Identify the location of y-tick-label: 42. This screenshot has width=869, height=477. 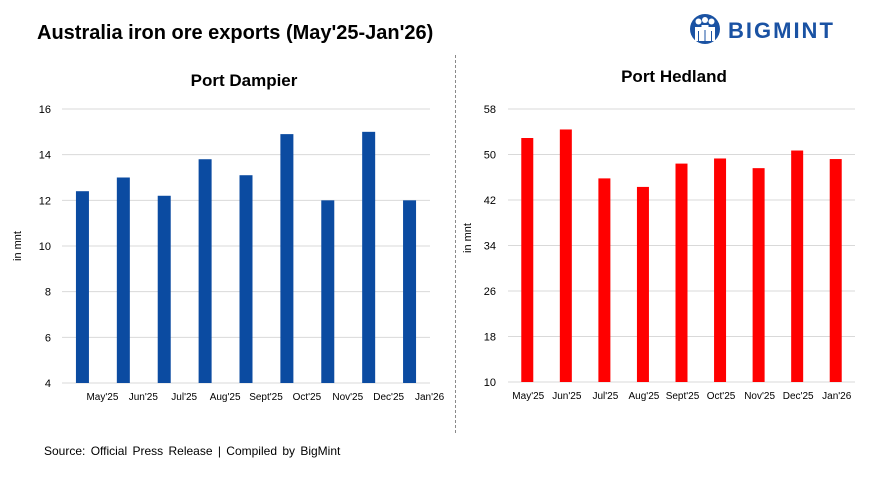
(490, 201).